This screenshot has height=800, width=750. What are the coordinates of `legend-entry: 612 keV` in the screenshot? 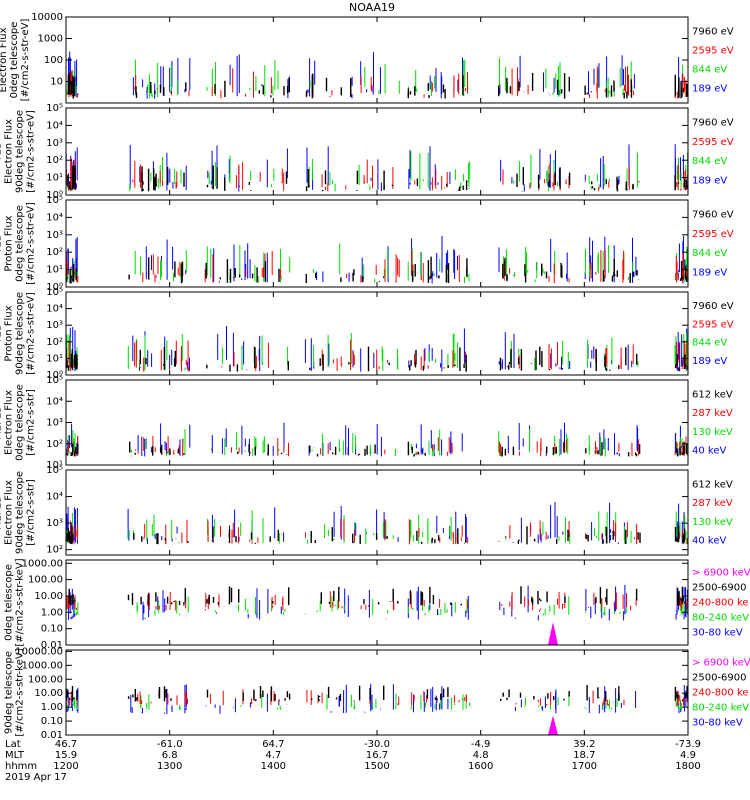 It's located at (712, 484).